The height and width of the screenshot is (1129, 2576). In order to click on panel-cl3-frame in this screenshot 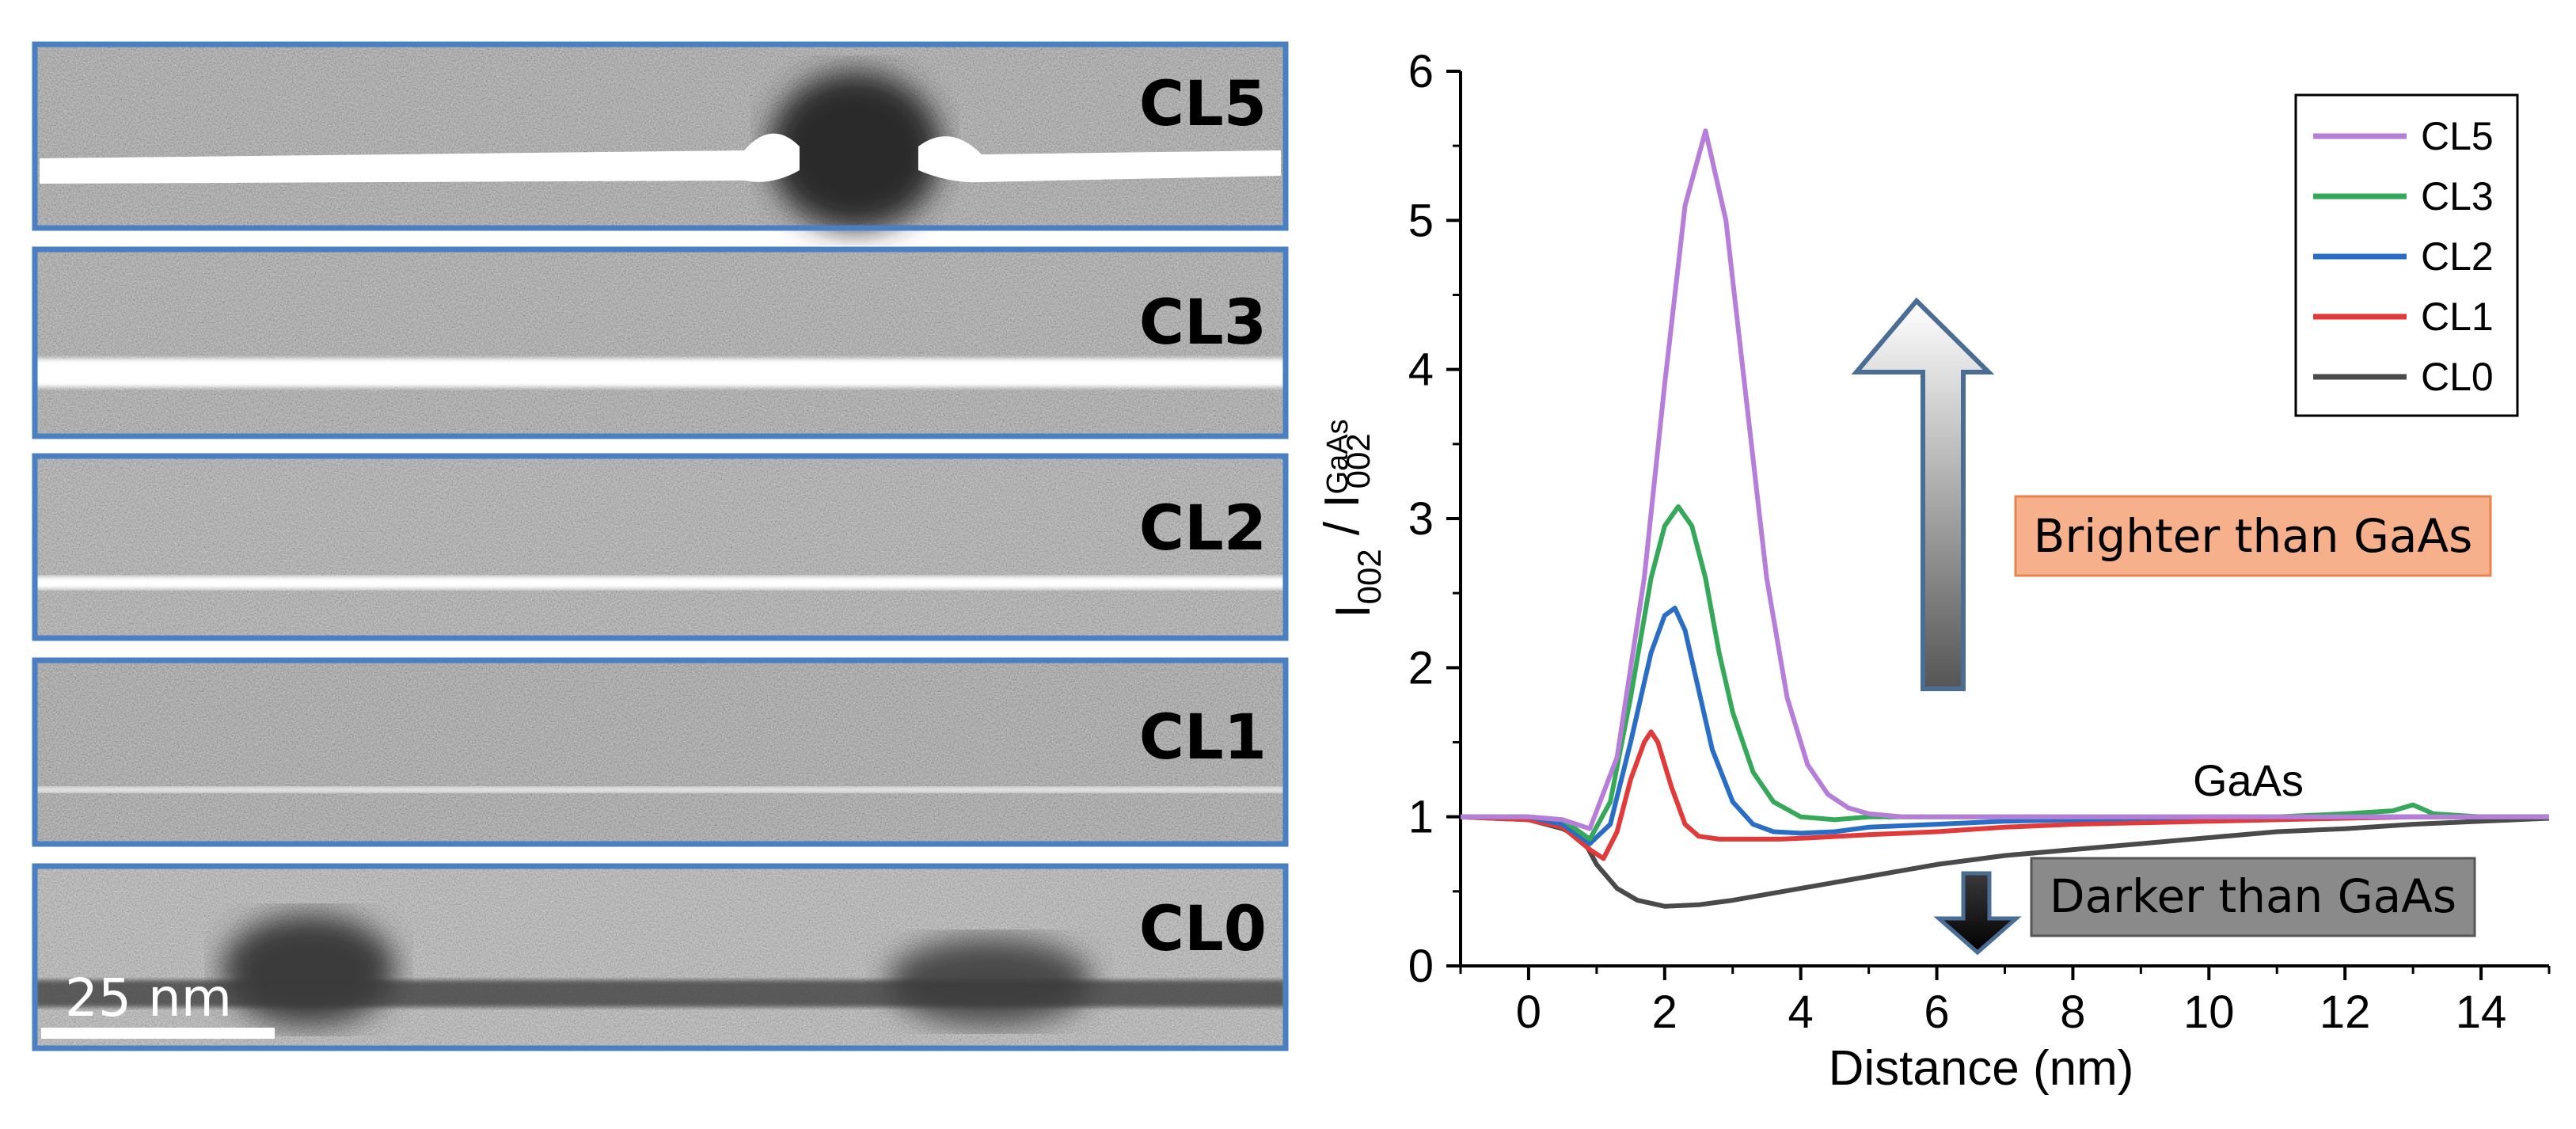, I will do `click(660, 342)`.